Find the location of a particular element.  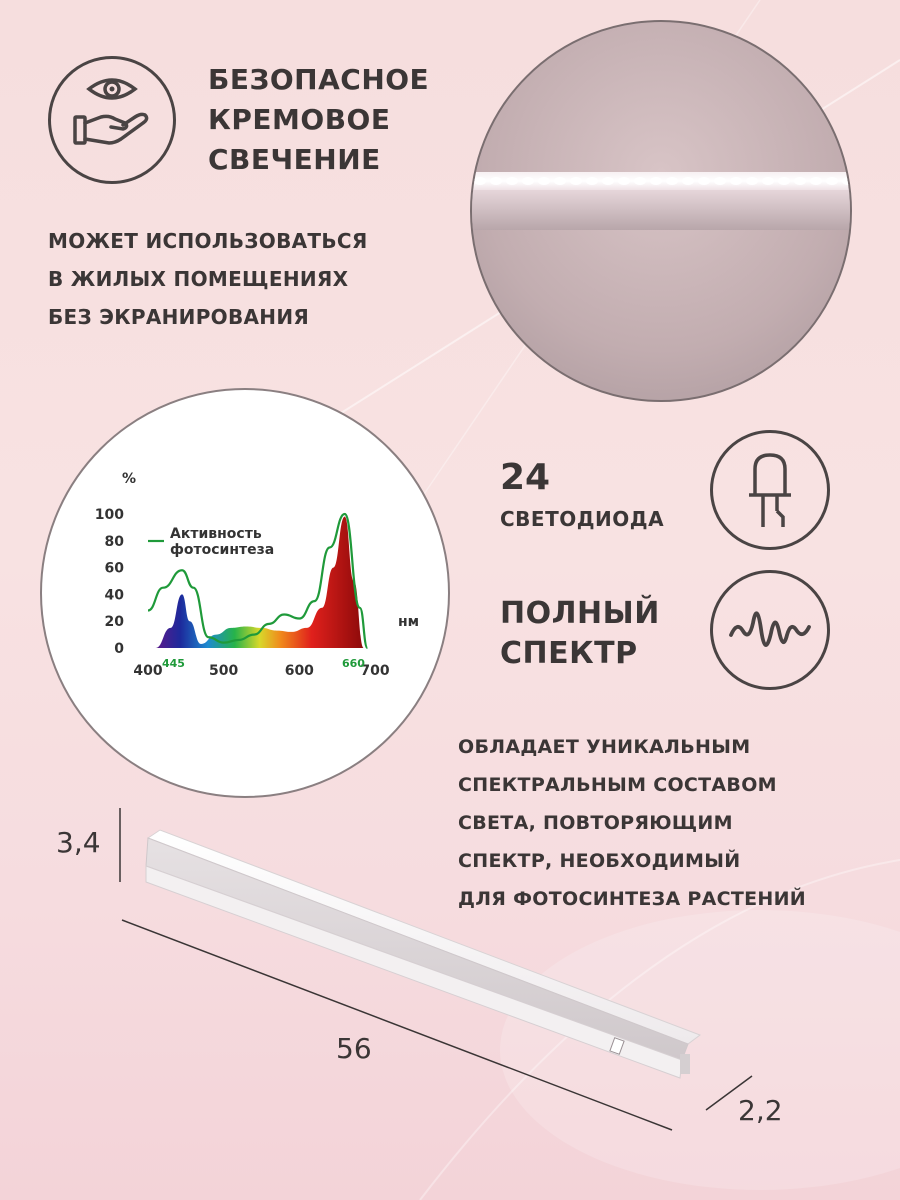

residential-line: В ЖИЛЫХ ПОМЕЩЕНИЯХ is located at coordinates (198, 279).